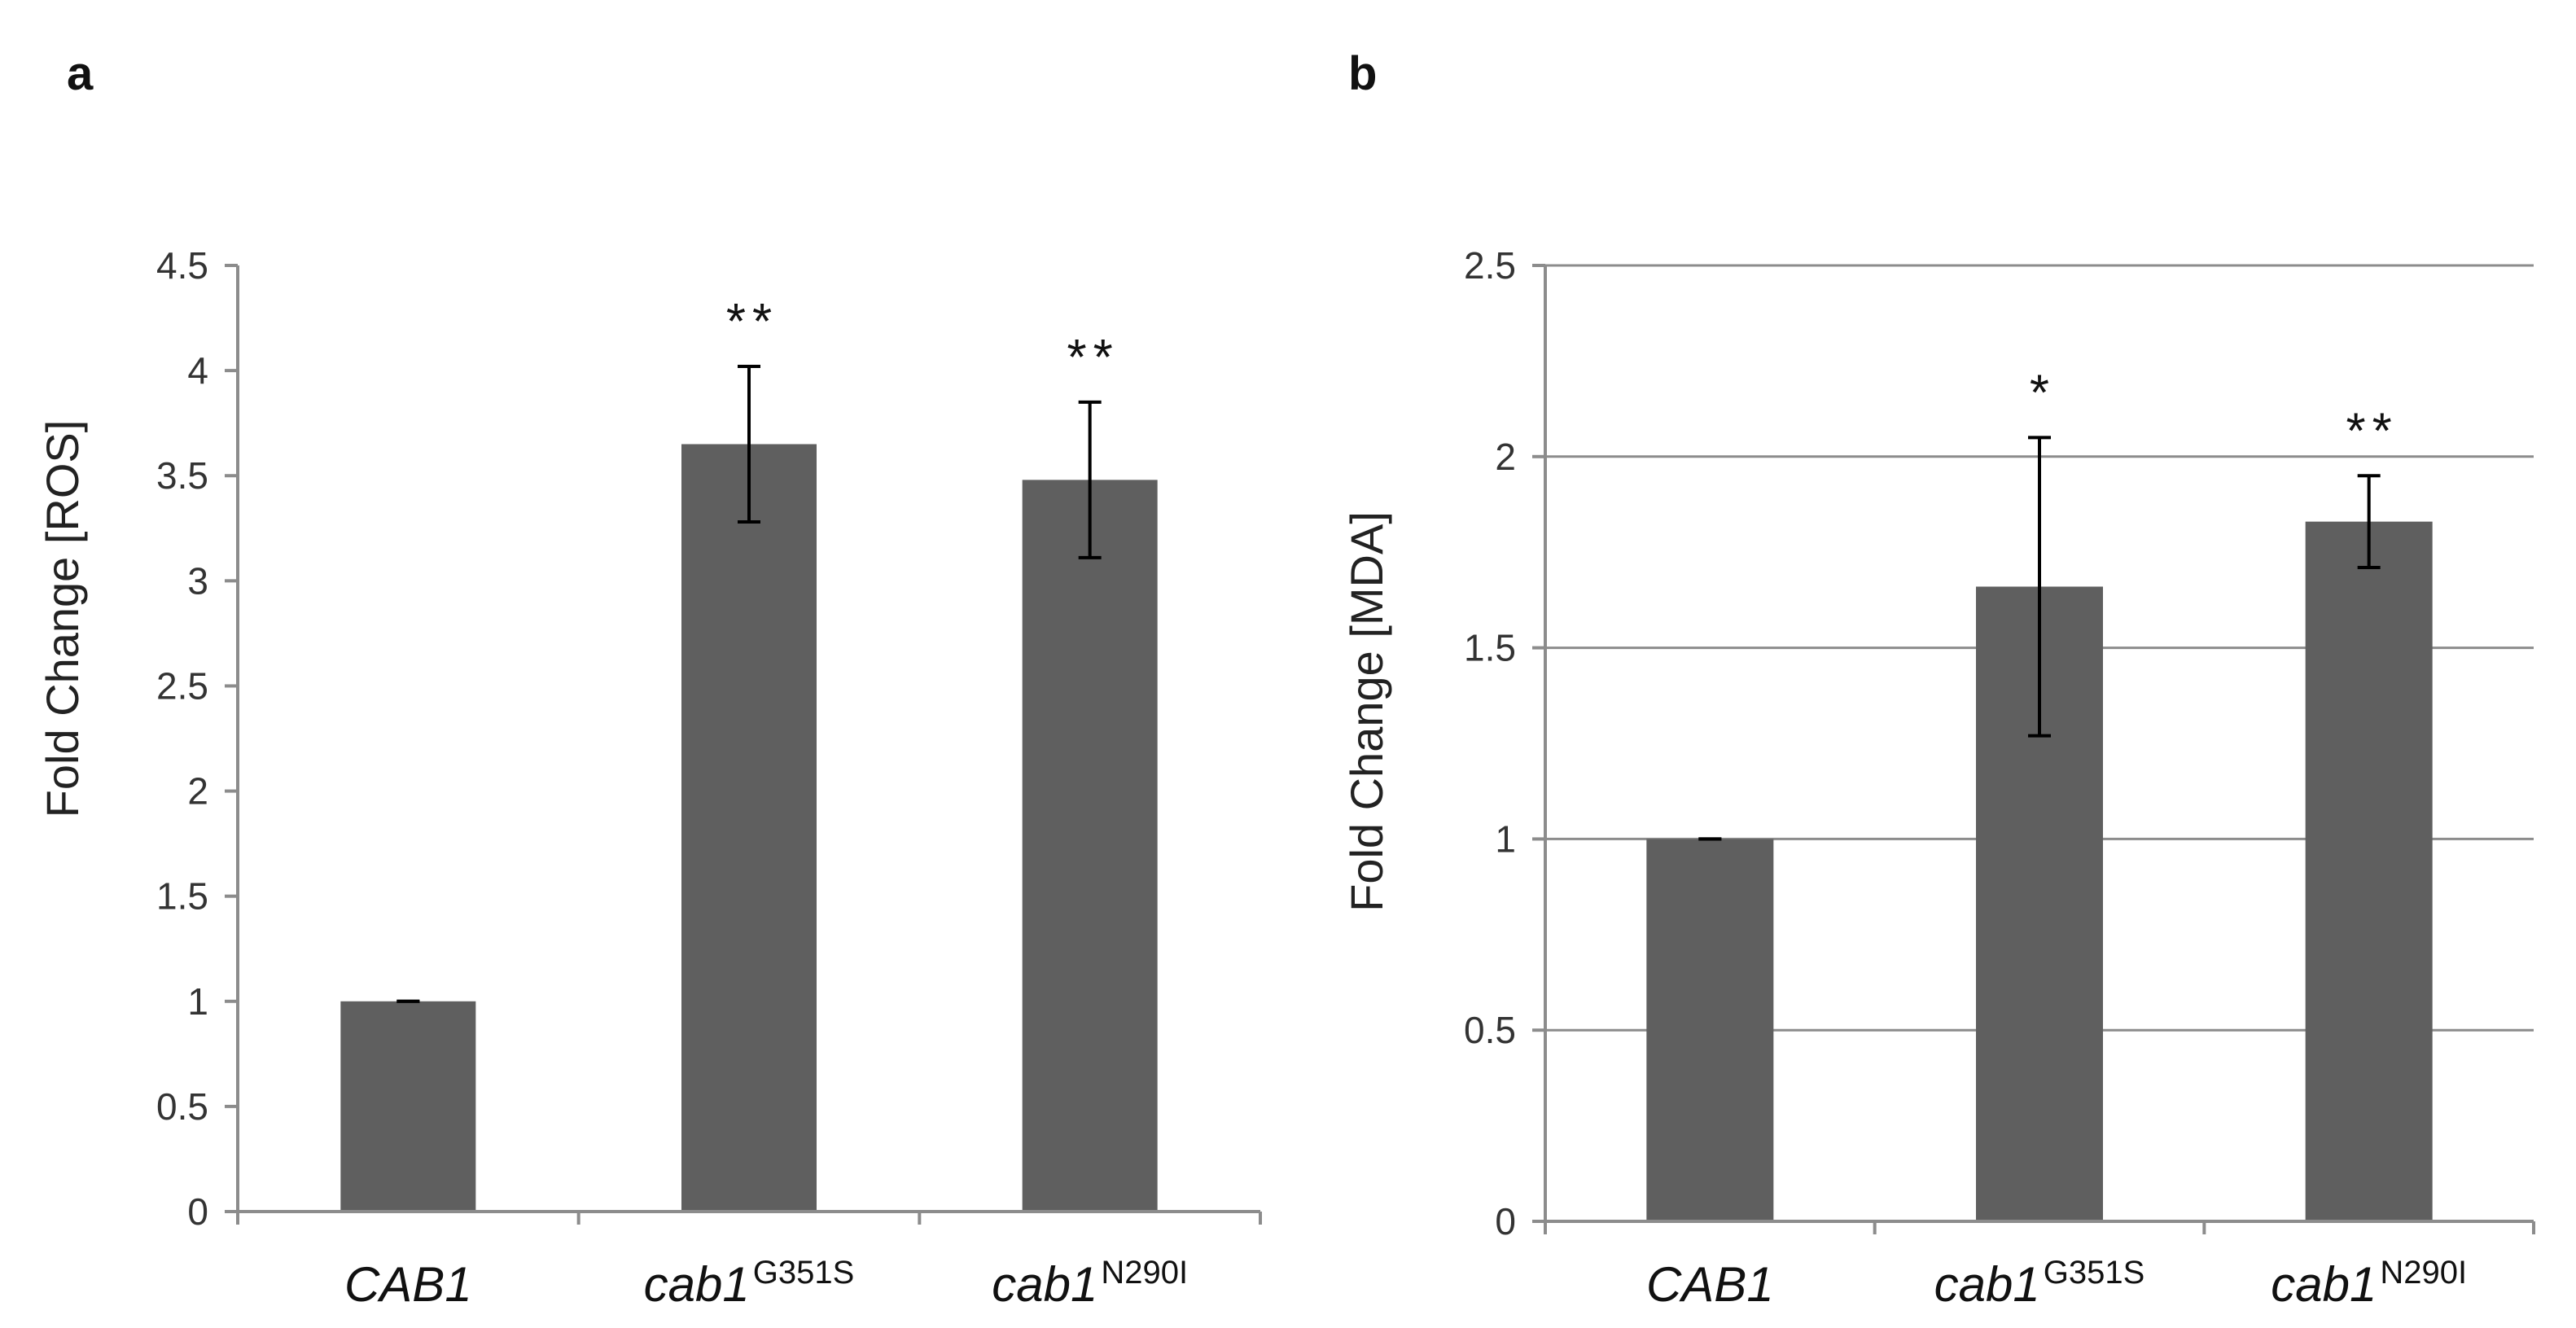 The image size is (2576, 1328). Describe the element at coordinates (182, 1106) in the screenshot. I see `panel-a-y-tick-label: 0.5` at that location.